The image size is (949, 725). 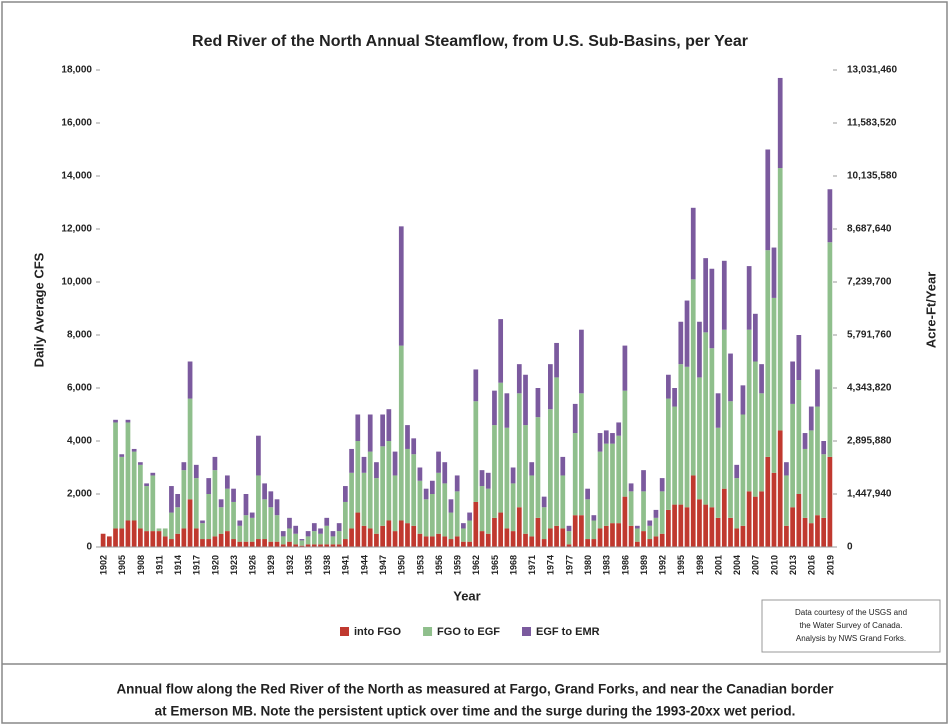 What do you see at coordinates (402, 565) in the screenshot?
I see `x-tick-label: 1950` at bounding box center [402, 565].